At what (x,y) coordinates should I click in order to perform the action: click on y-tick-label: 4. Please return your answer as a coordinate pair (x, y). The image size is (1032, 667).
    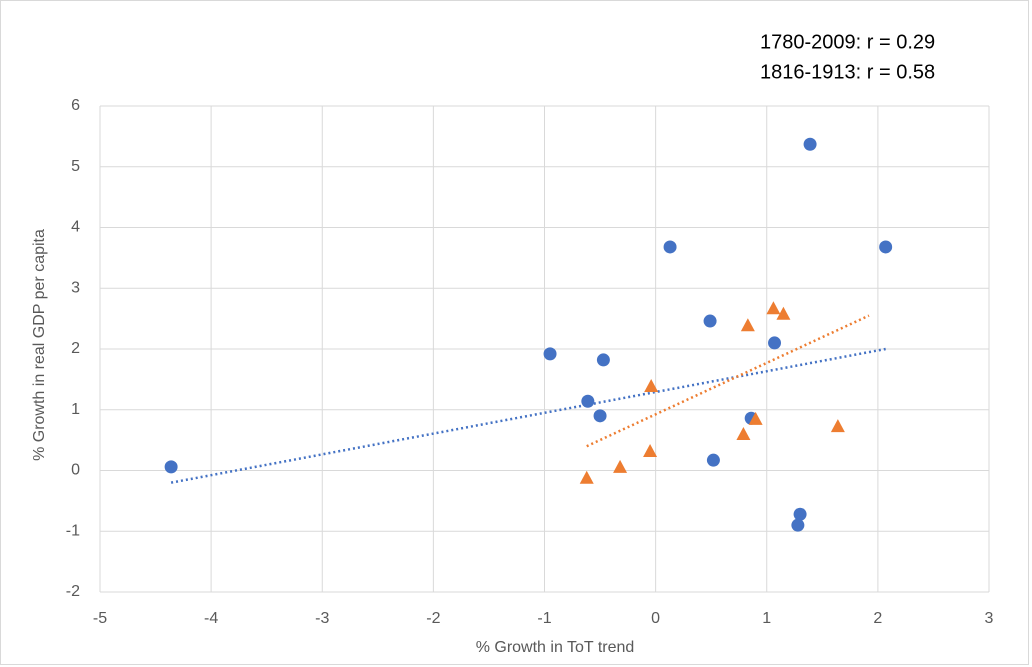
    Looking at the image, I should click on (75, 227).